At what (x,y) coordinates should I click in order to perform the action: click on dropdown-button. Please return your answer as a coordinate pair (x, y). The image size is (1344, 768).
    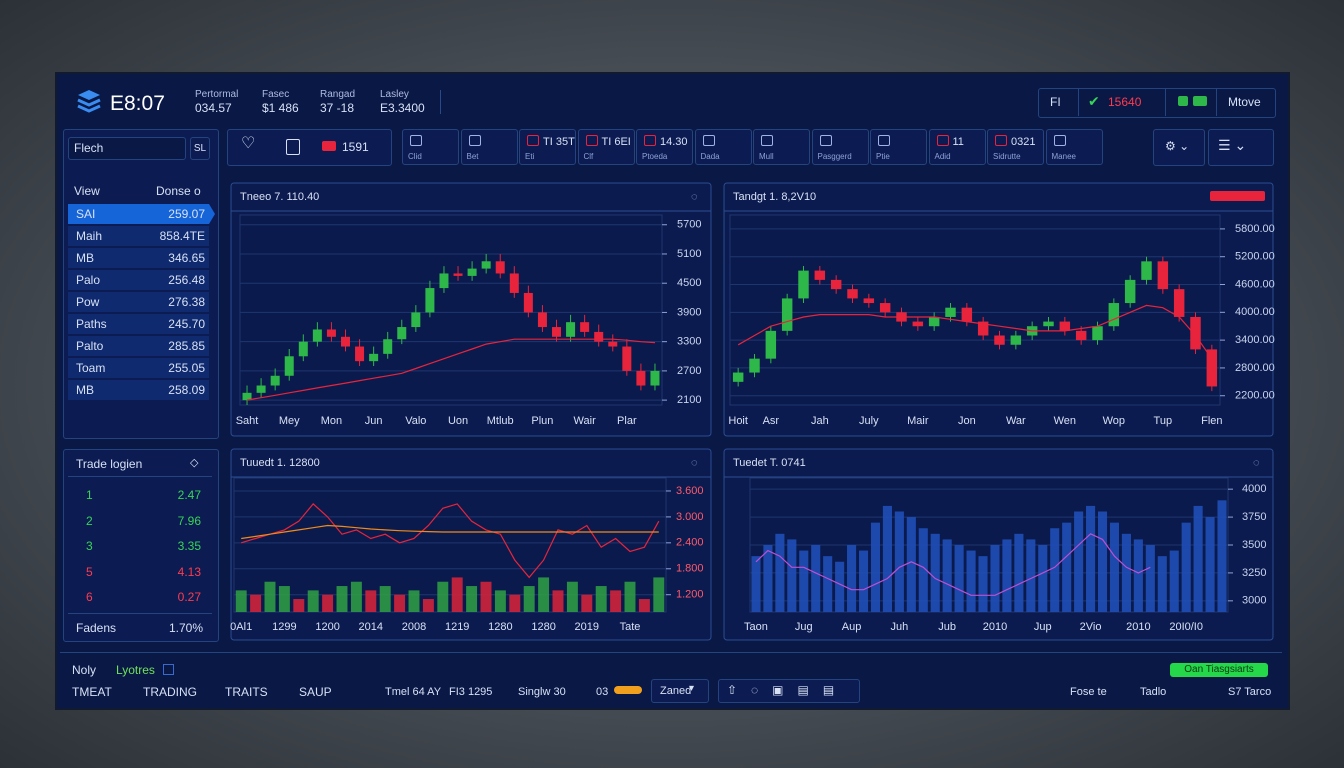
    Looking at the image, I should click on (1179, 147).